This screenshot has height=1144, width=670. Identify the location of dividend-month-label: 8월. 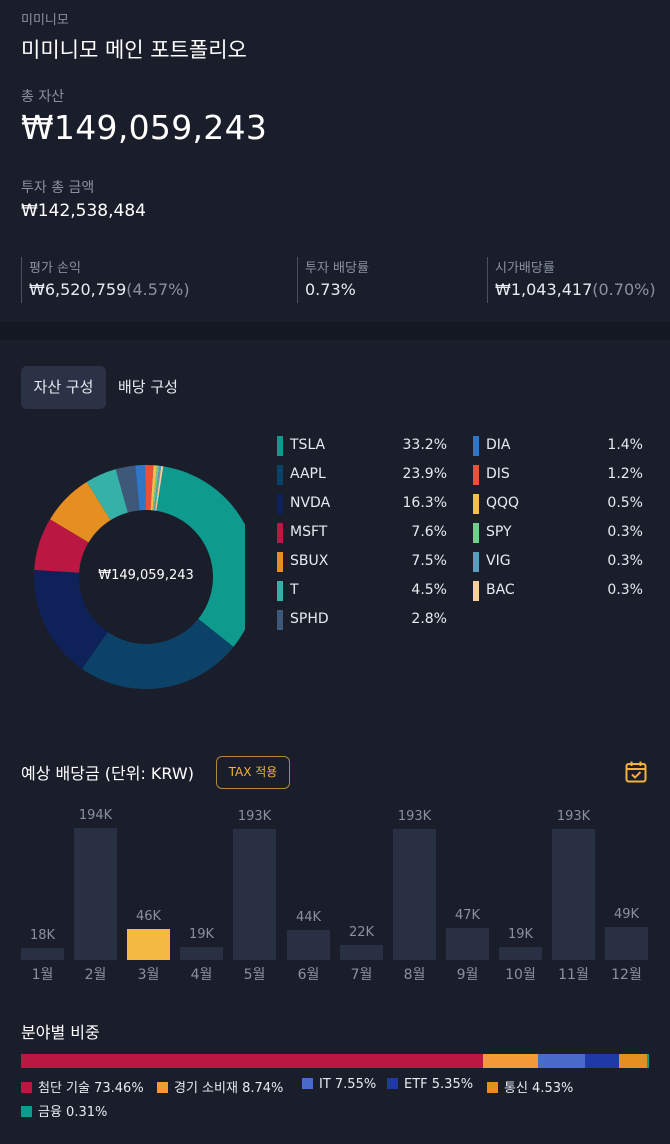
(414, 975).